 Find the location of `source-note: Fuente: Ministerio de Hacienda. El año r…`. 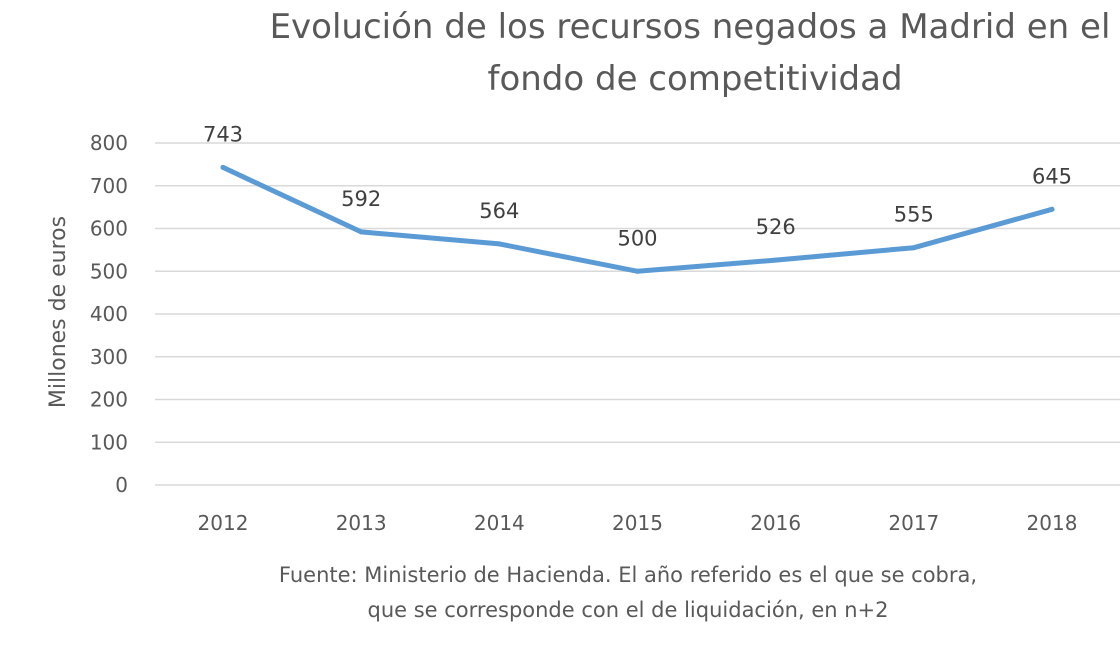

source-note: Fuente: Ministerio de Hacienda. El año r… is located at coordinates (628, 592).